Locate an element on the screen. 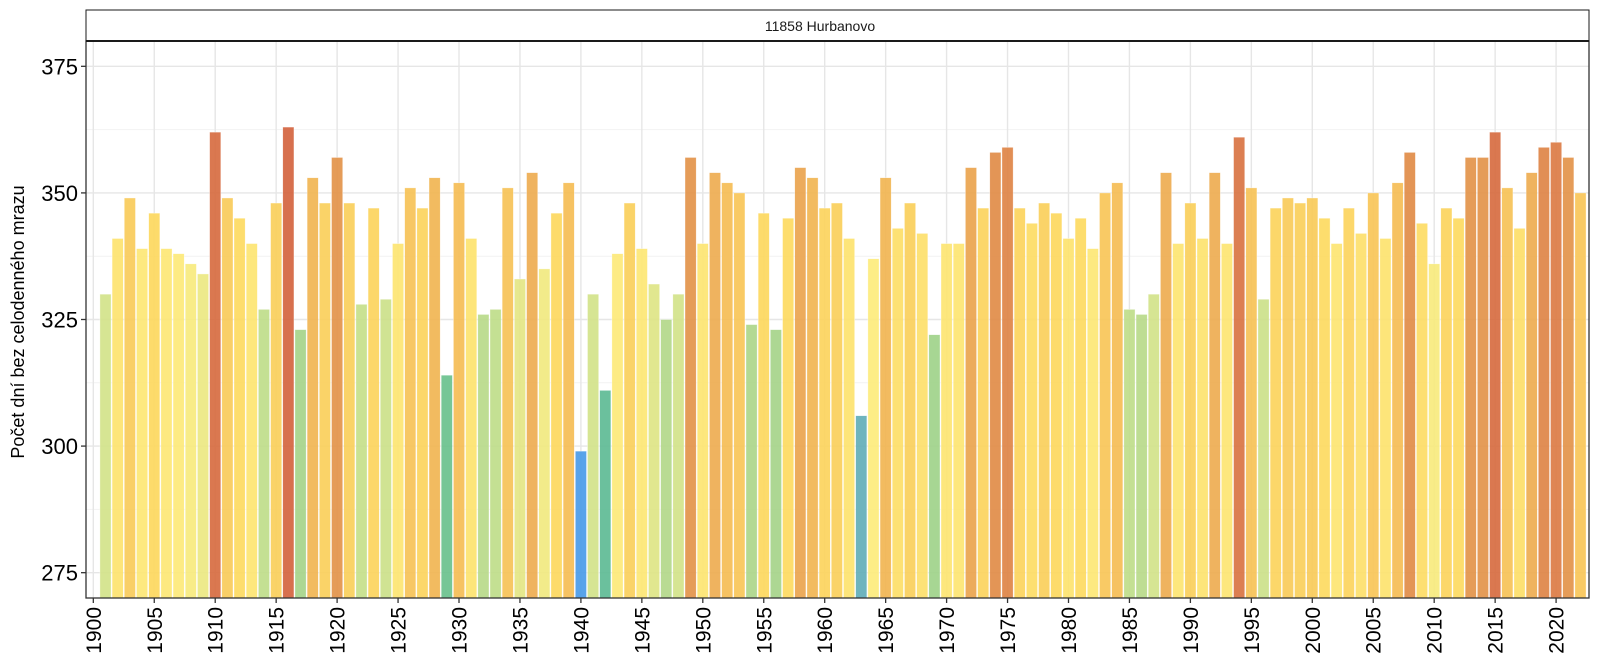 Image resolution: width=1600 pixels, height=667 pixels. bar-1917 is located at coordinates (300, 464).